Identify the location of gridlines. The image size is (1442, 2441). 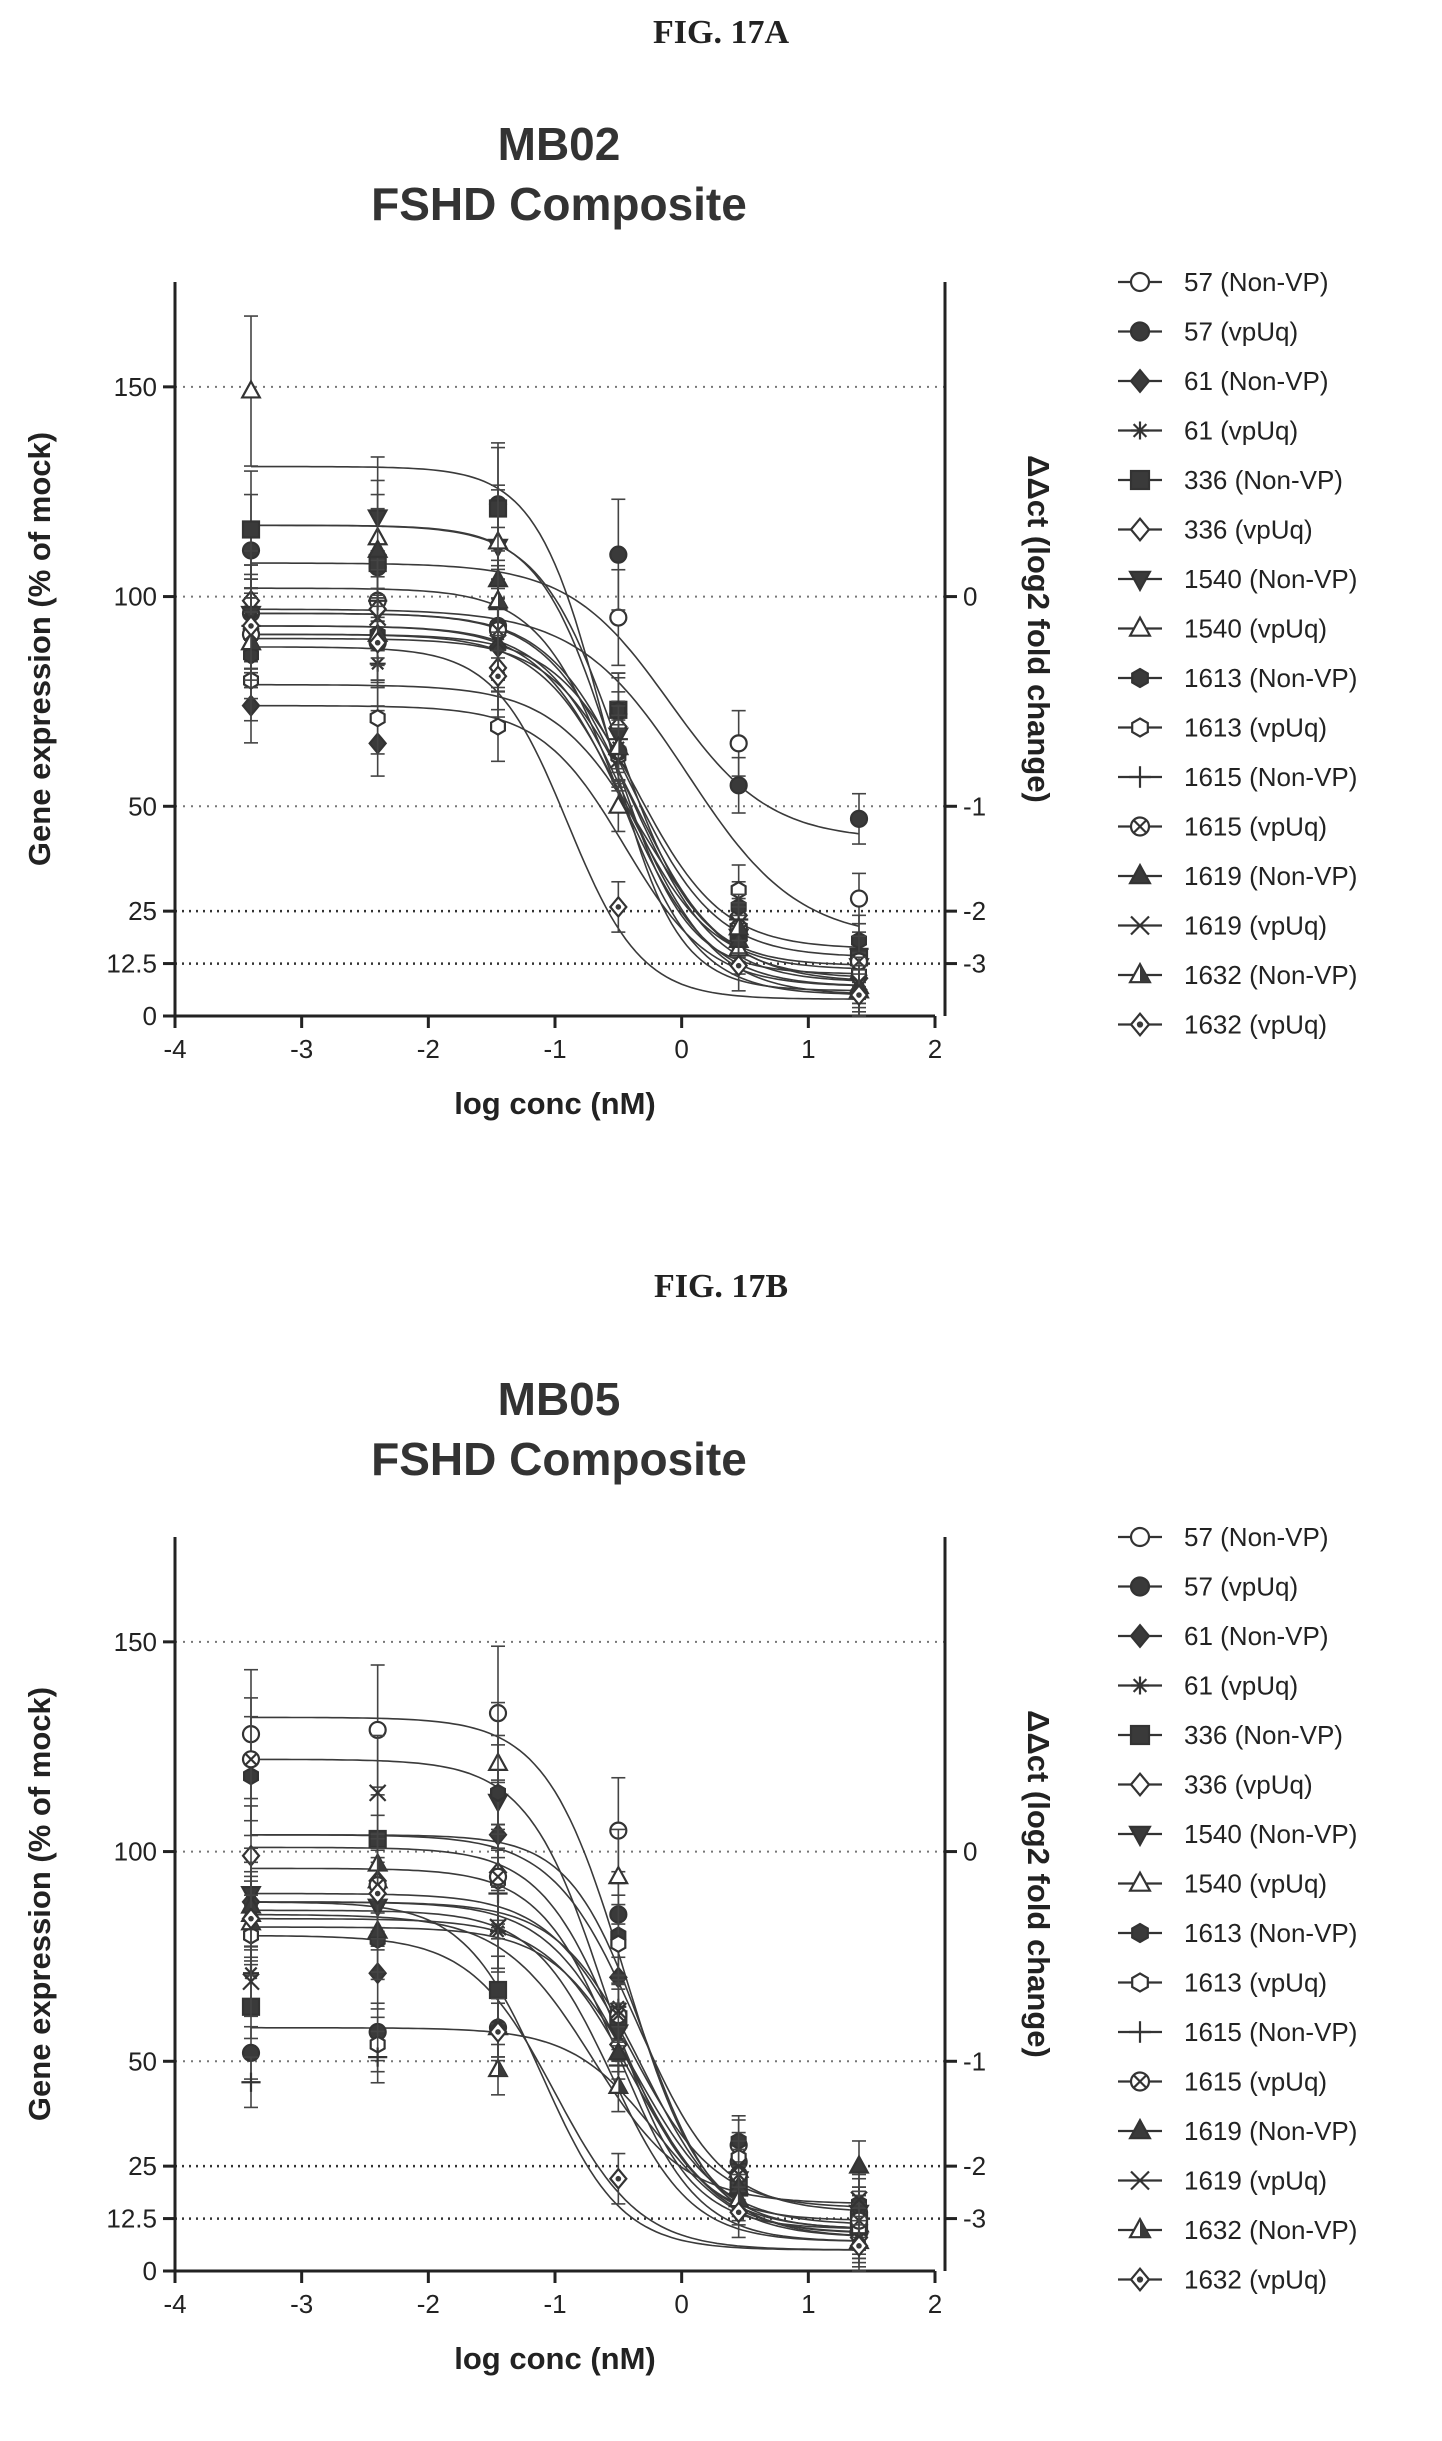
(560, 1930).